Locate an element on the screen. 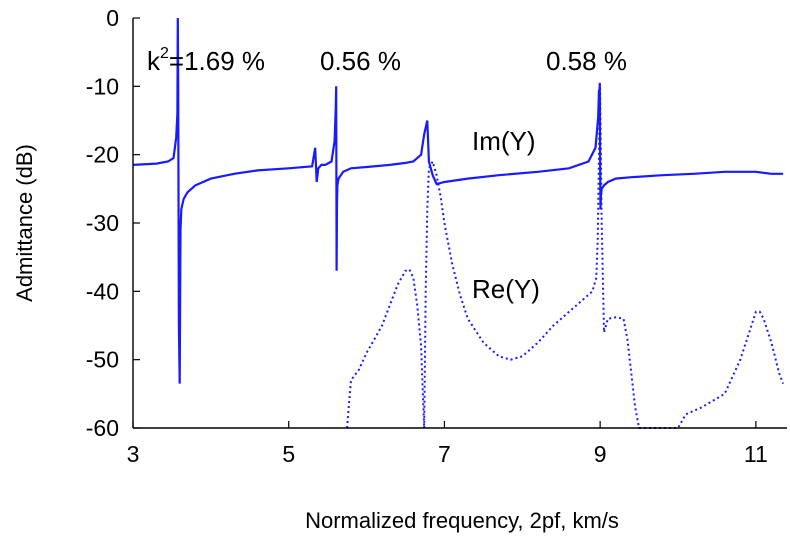 This screenshot has width=790, height=539. annotation-mode2-label: 0.56 % is located at coordinates (360, 61).